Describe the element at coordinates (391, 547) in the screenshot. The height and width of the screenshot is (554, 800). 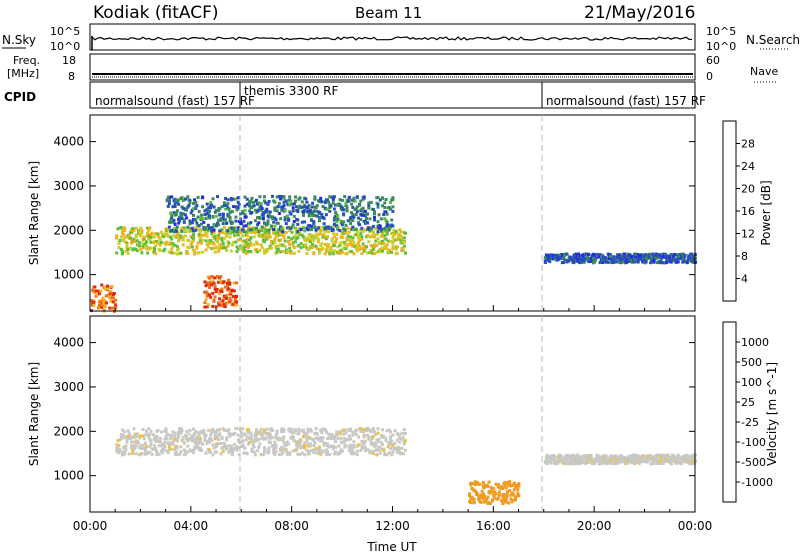
I see `x-axis-label: Time UT` at that location.